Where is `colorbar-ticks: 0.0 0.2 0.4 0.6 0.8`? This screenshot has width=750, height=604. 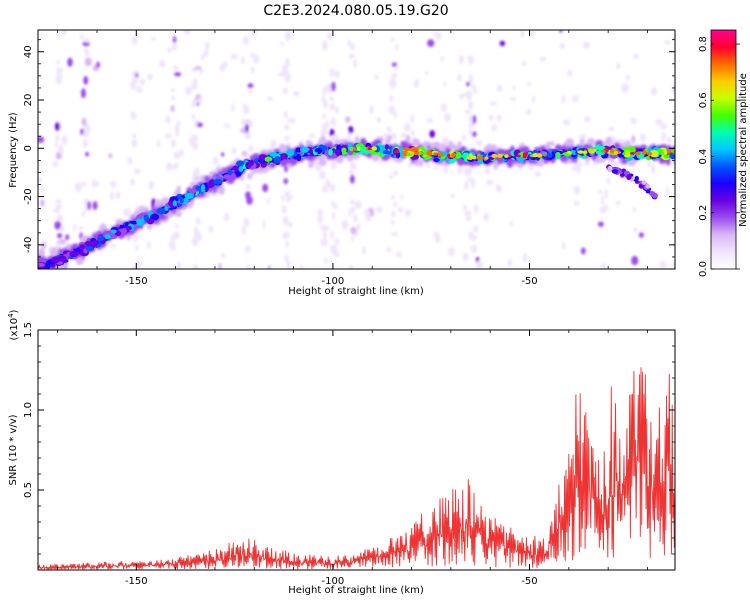 colorbar-ticks: 0.0 0.2 0.4 0.6 0.8 is located at coordinates (719, 156).